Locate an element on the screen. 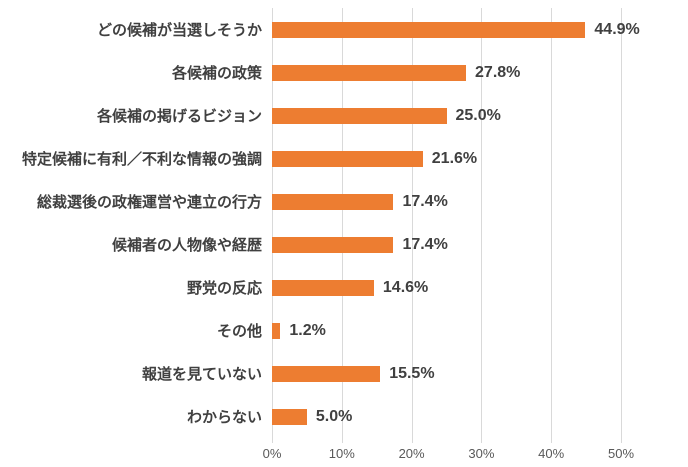 This screenshot has height=467, width=688. value-label: 27.8% is located at coordinates (498, 72).